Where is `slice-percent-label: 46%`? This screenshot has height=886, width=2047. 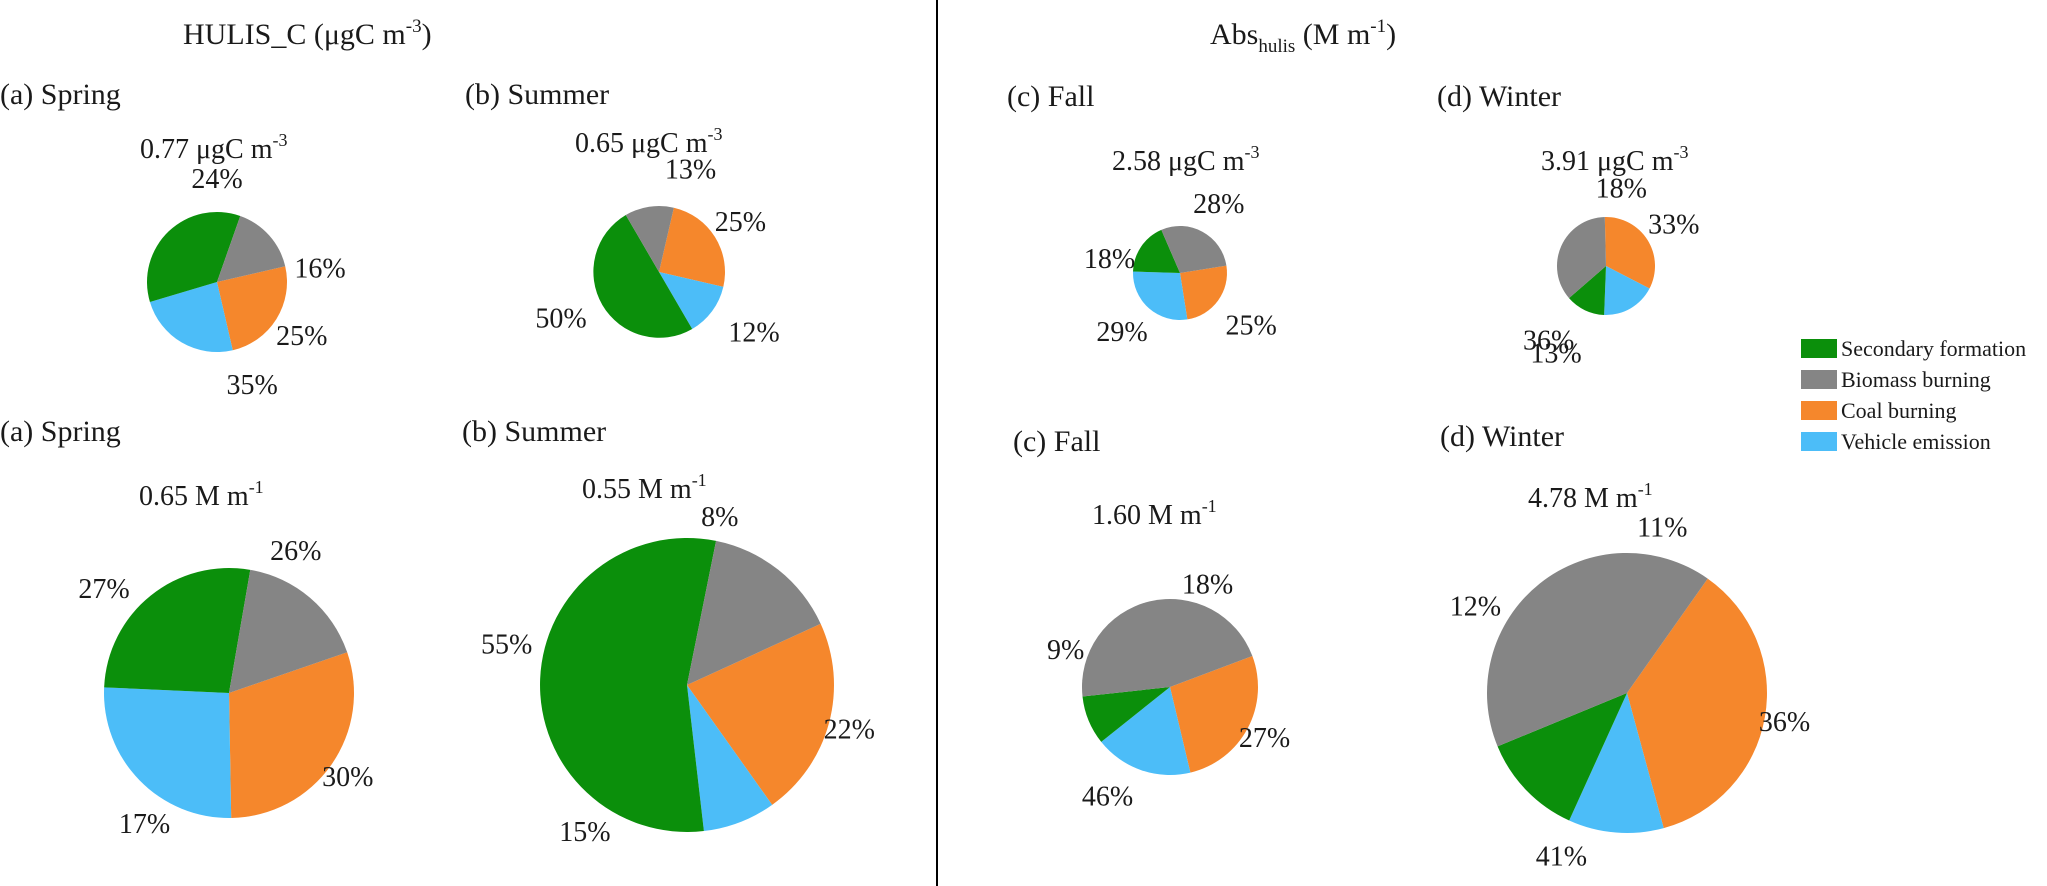 slice-percent-label: 46% is located at coordinates (1107, 796).